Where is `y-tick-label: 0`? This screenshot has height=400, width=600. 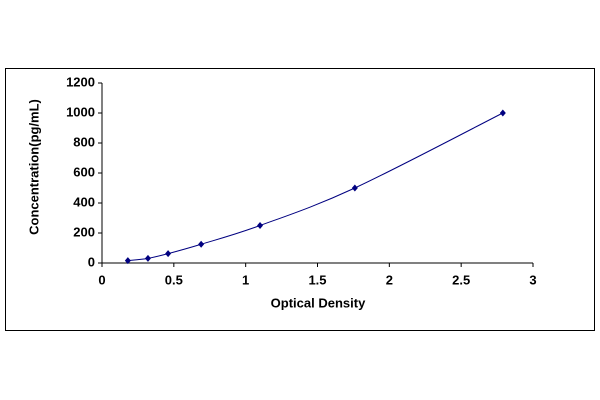
y-tick-label: 0 is located at coordinates (91, 261).